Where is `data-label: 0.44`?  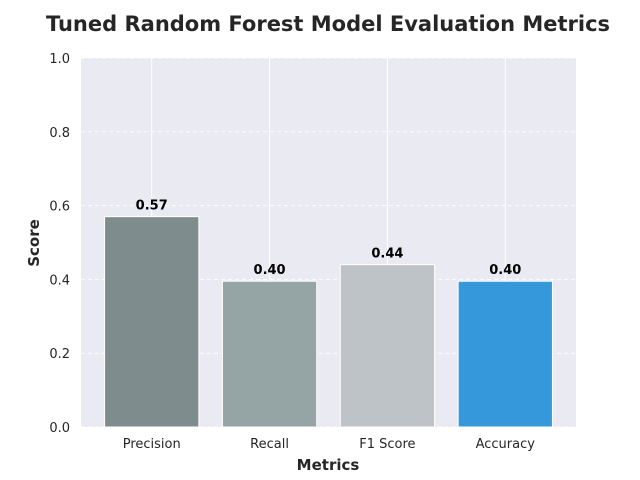
data-label: 0.44 is located at coordinates (387, 254).